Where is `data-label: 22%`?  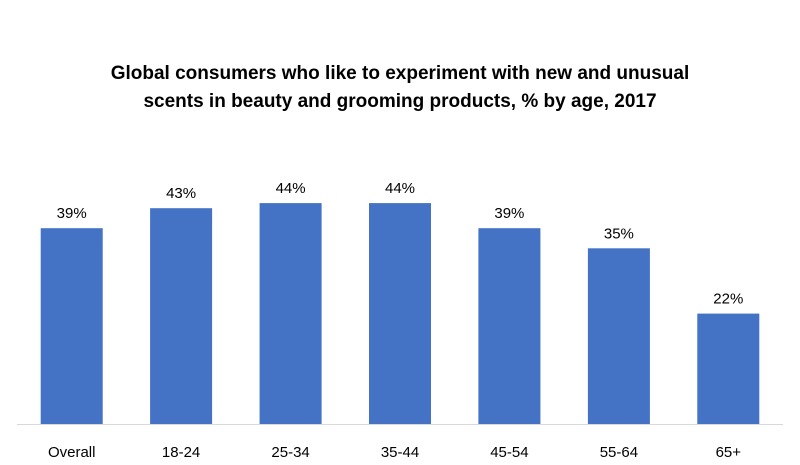 data-label: 22% is located at coordinates (728, 299).